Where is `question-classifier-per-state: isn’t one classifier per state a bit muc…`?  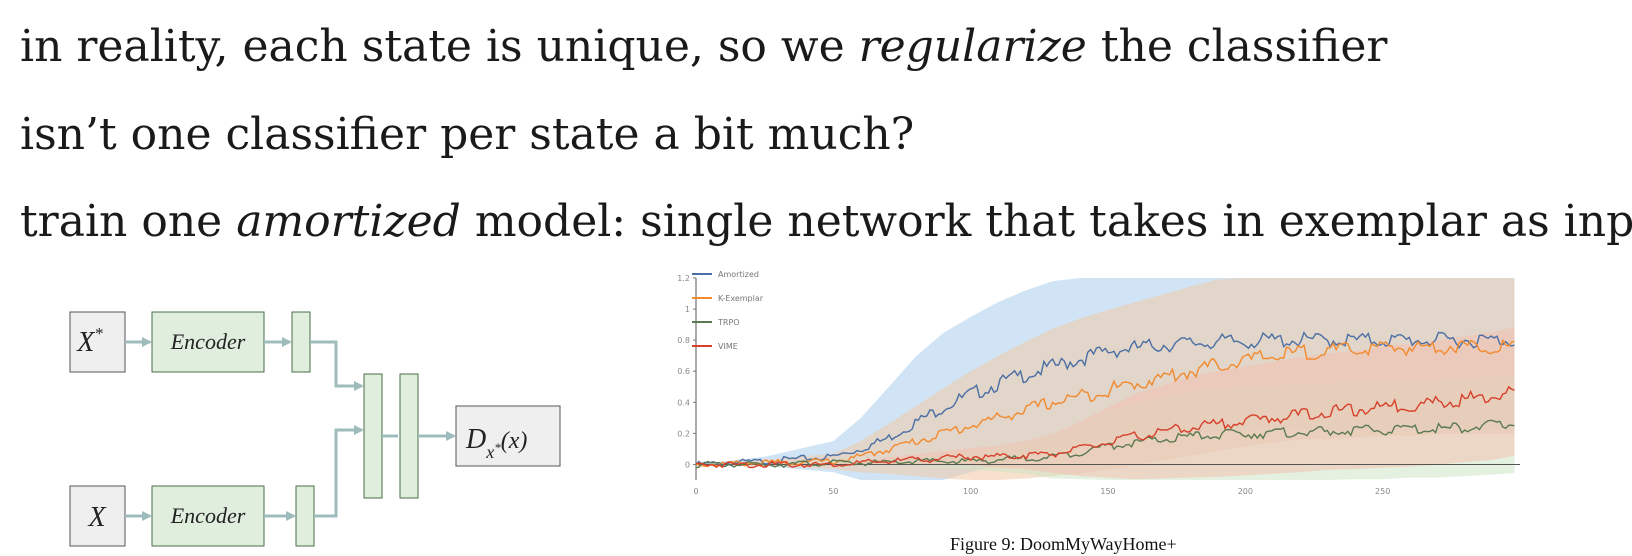
question-classifier-per-state: isn’t one classifier per state a bit muc… is located at coordinates (467, 135).